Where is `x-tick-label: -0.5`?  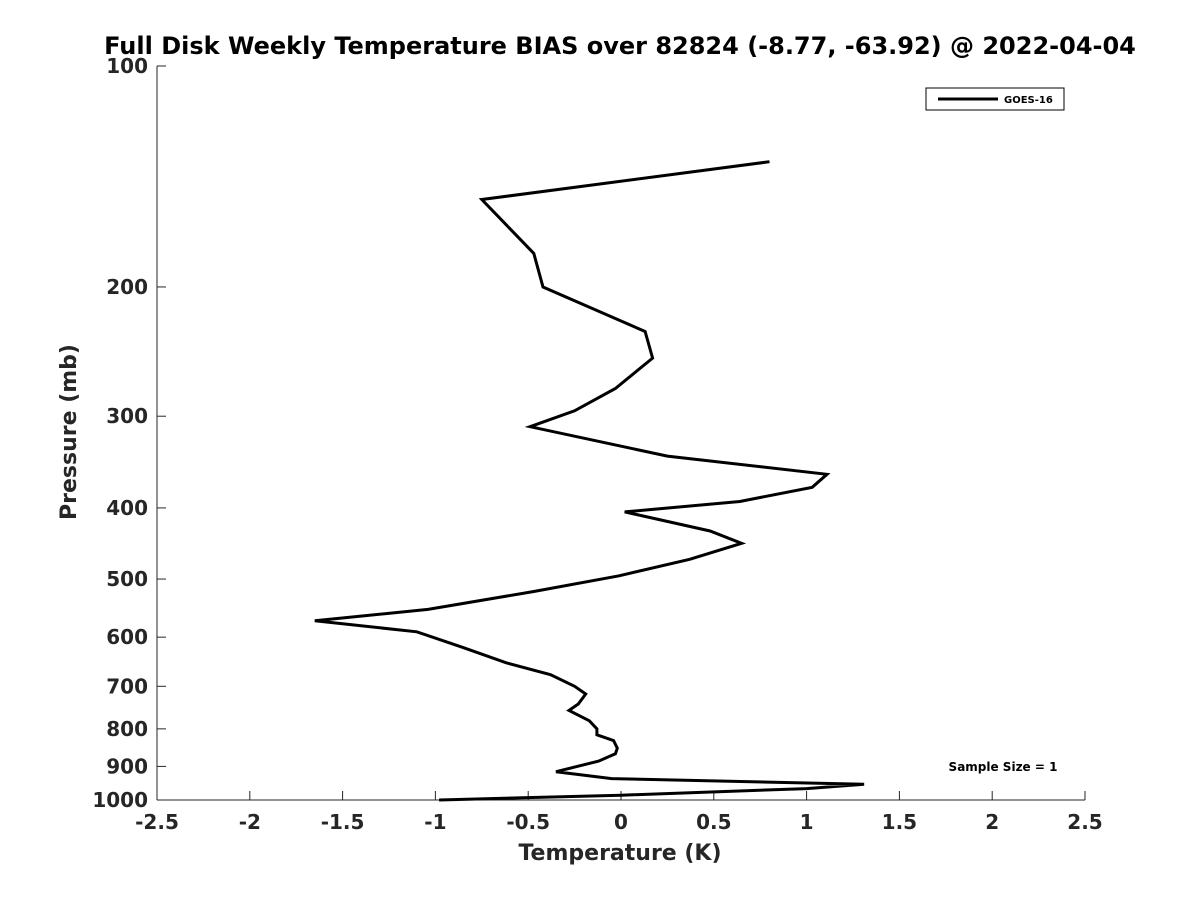 x-tick-label: -0.5 is located at coordinates (528, 822).